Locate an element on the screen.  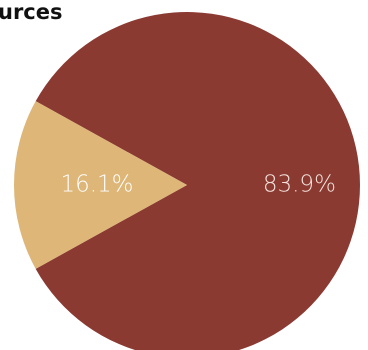
slice-label-1: 16.1% is located at coordinates (96, 185).